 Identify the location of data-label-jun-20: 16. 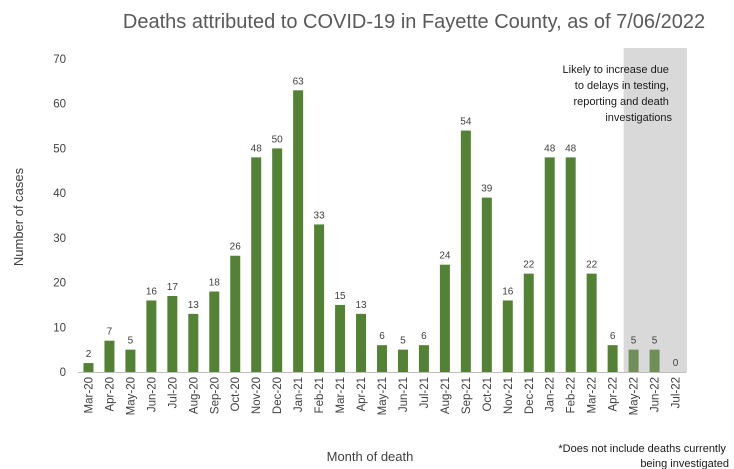
(152, 291).